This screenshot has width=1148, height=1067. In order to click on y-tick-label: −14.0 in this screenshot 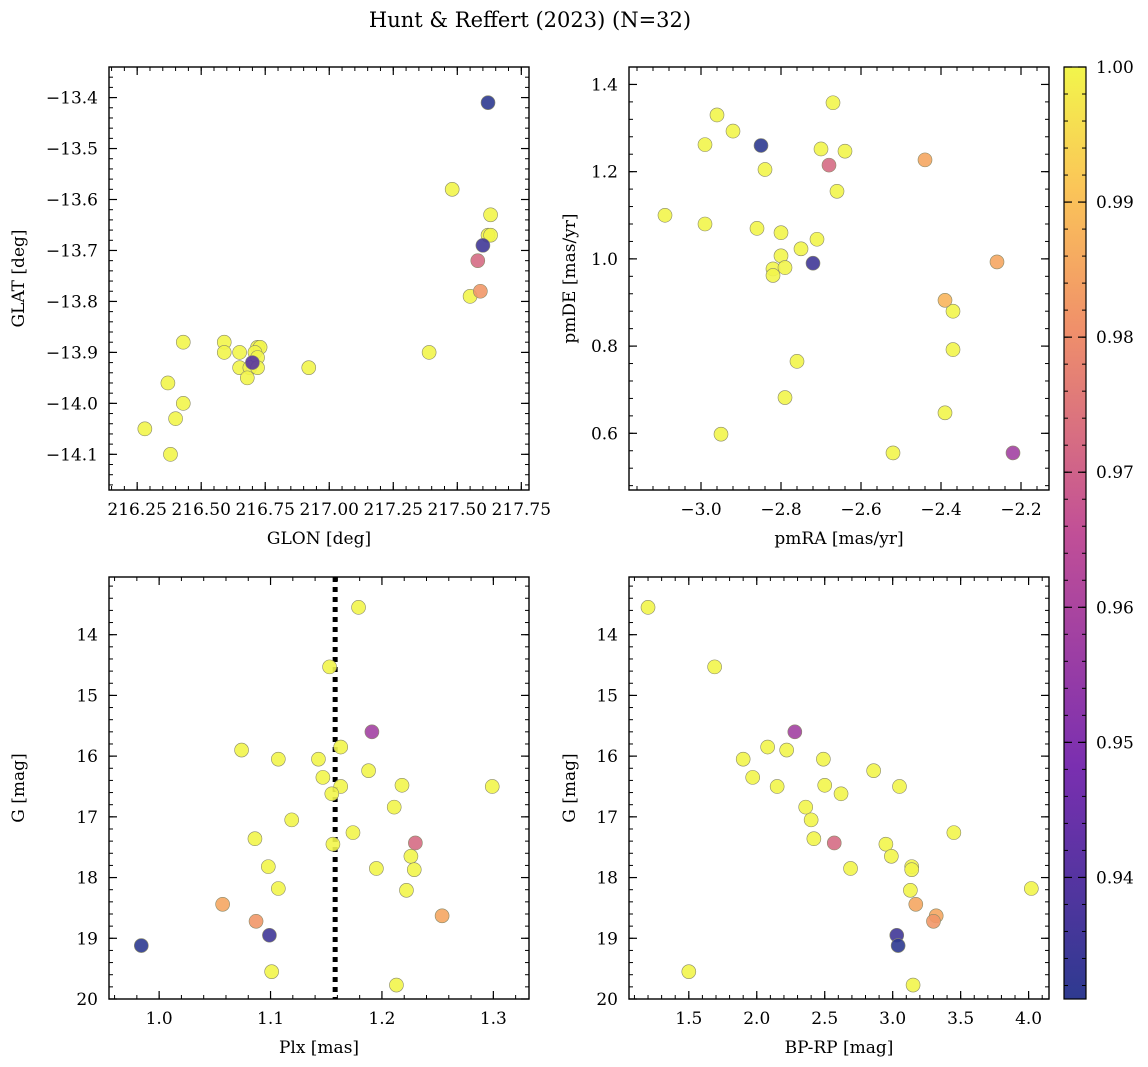, I will do `click(72, 404)`.